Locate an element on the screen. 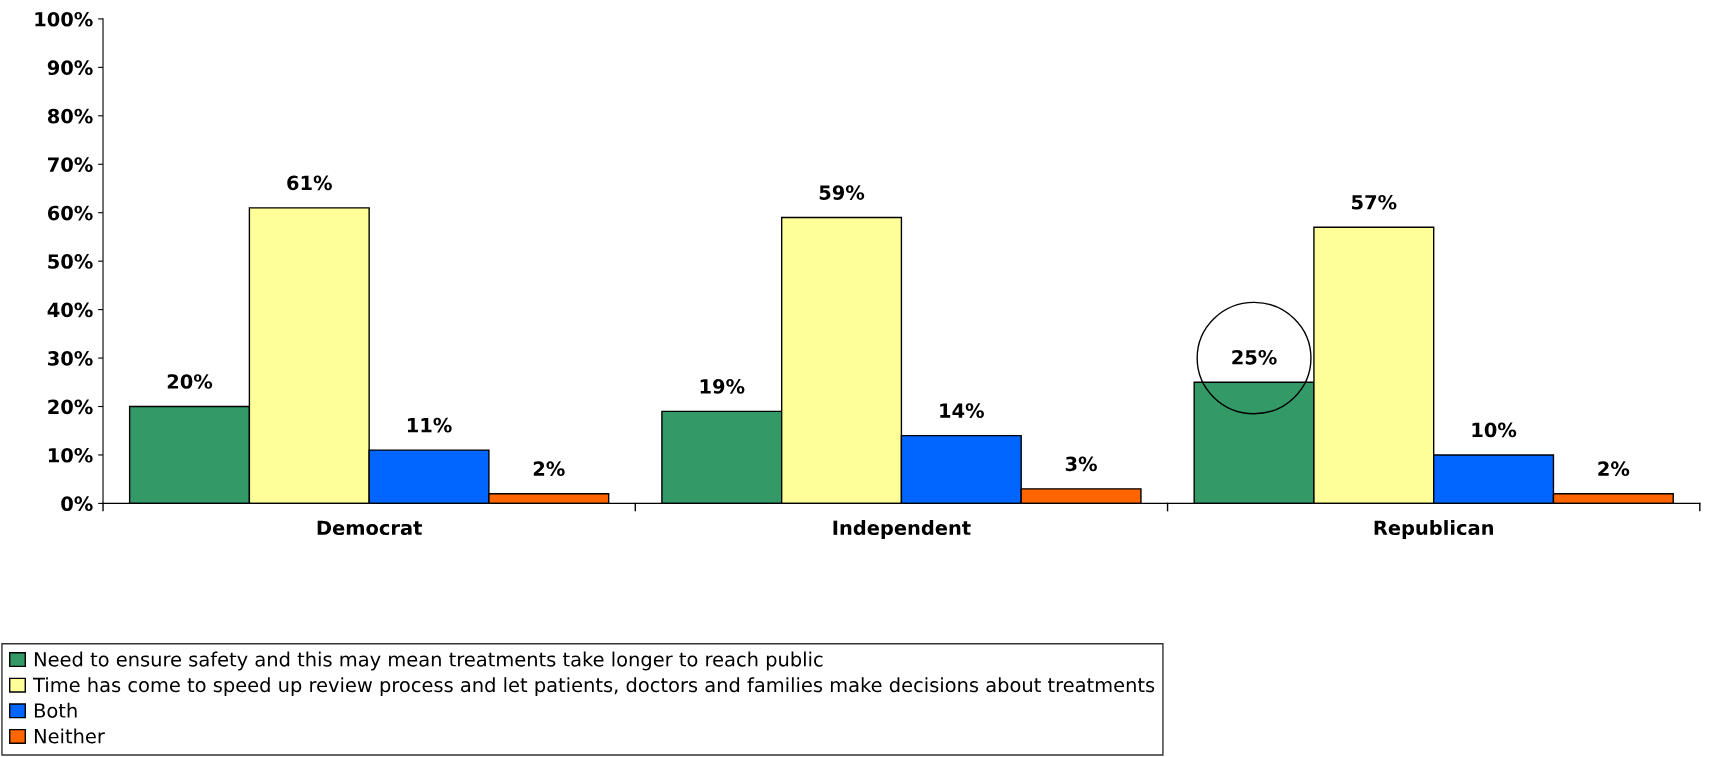 The width and height of the screenshot is (1717, 757). y-tick-label: 50% is located at coordinates (70, 261).